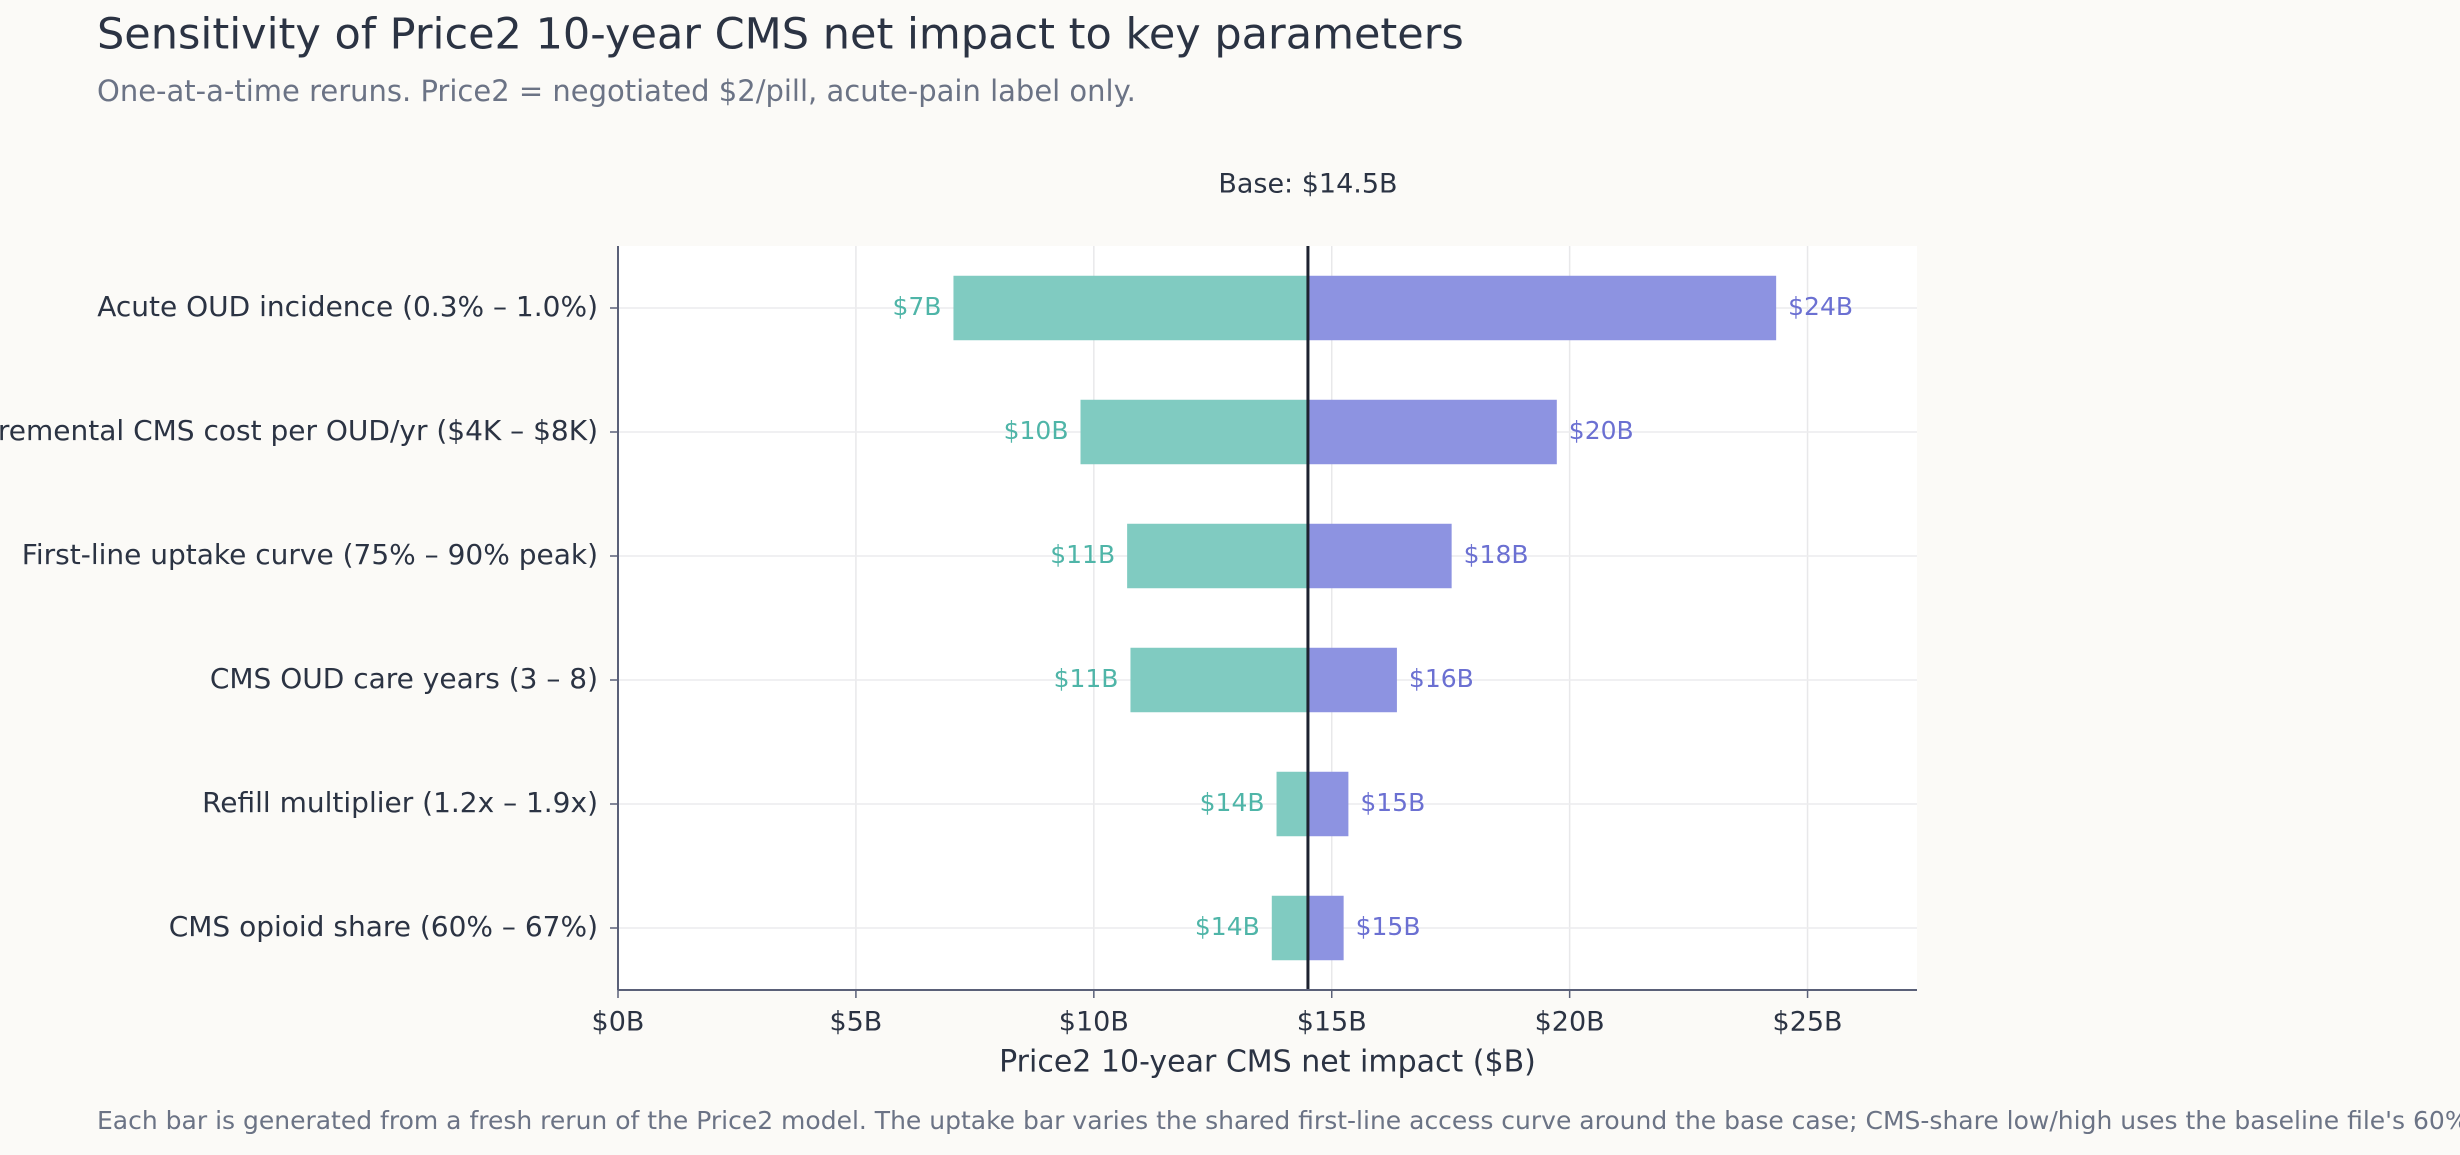  Describe the element at coordinates (404, 678) in the screenshot. I see `y-tick-label: CMS OUD care years (3 – 8)` at that location.